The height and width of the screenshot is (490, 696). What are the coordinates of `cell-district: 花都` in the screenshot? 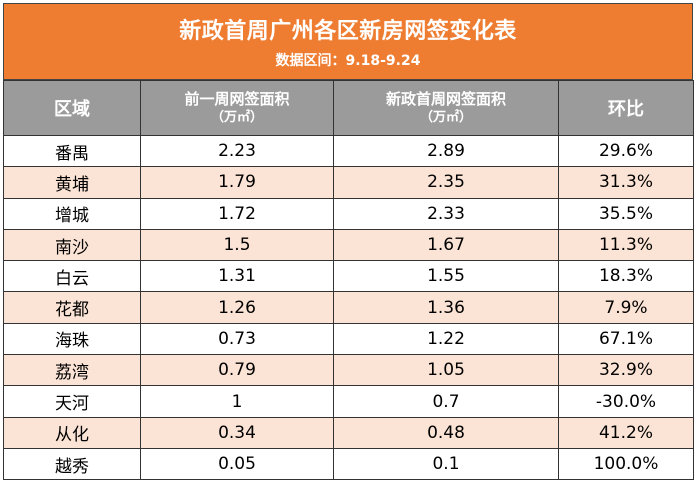 It's located at (72, 307).